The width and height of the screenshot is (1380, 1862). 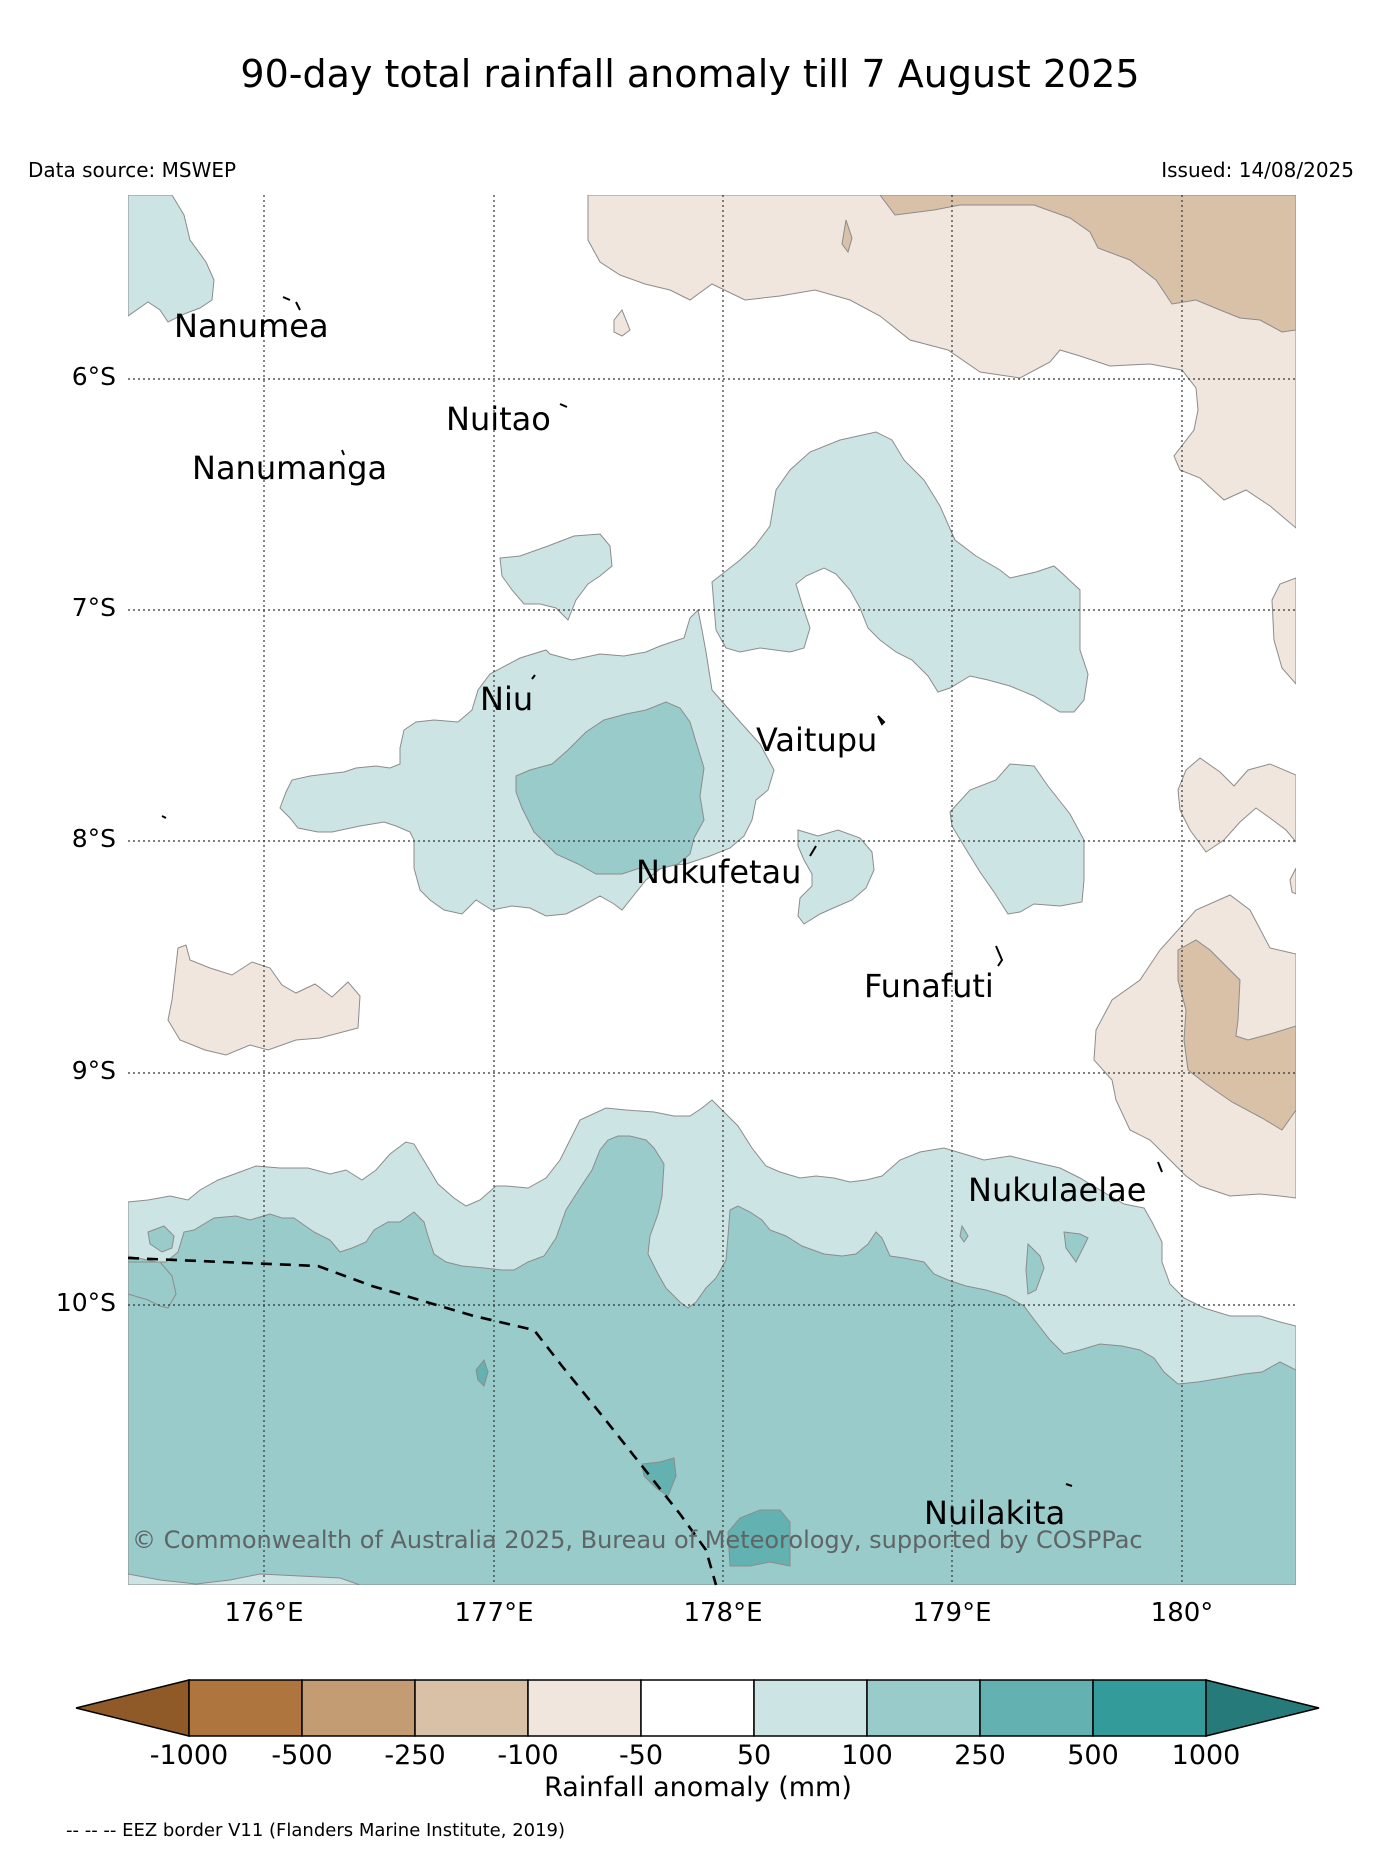 I want to click on colorbar-title: Rainfall anomaly (mm), so click(x=698, y=1787).